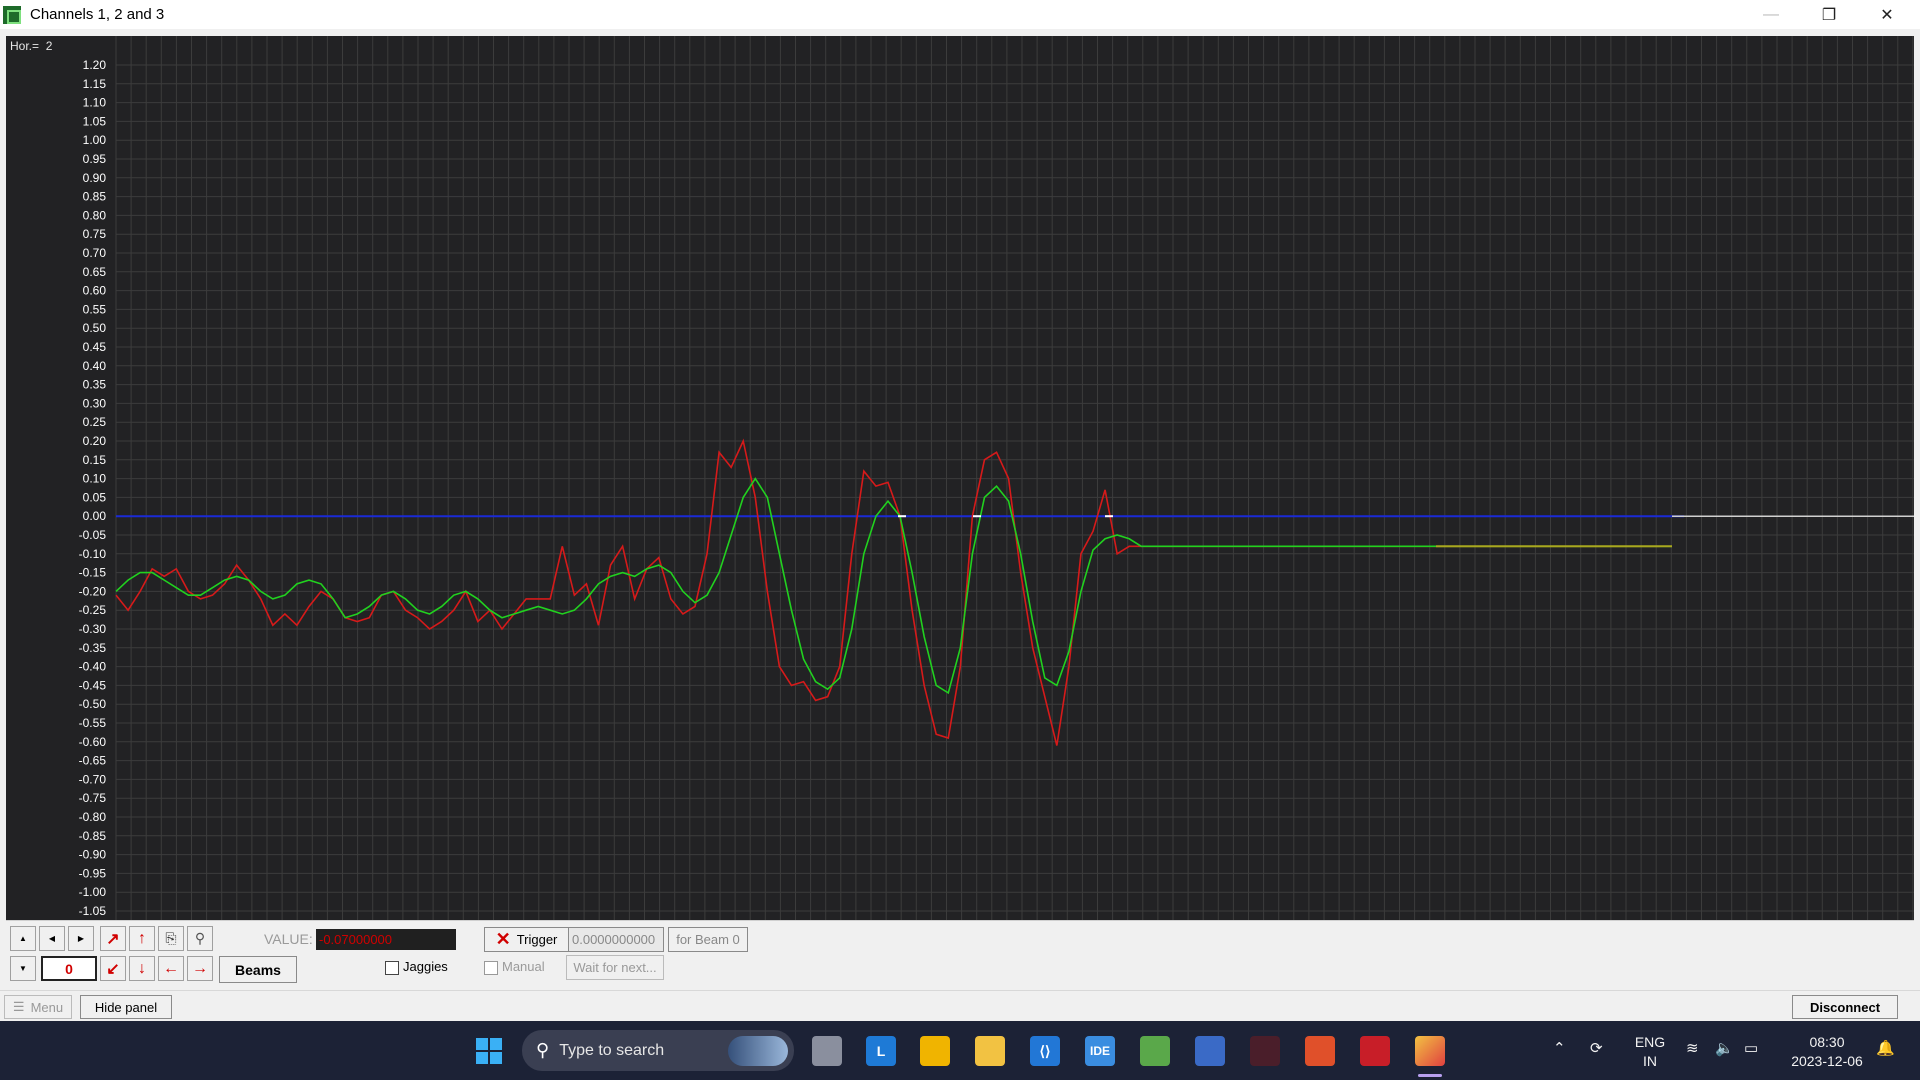  What do you see at coordinates (171, 968) in the screenshot?
I see `shift-left-button: ←` at bounding box center [171, 968].